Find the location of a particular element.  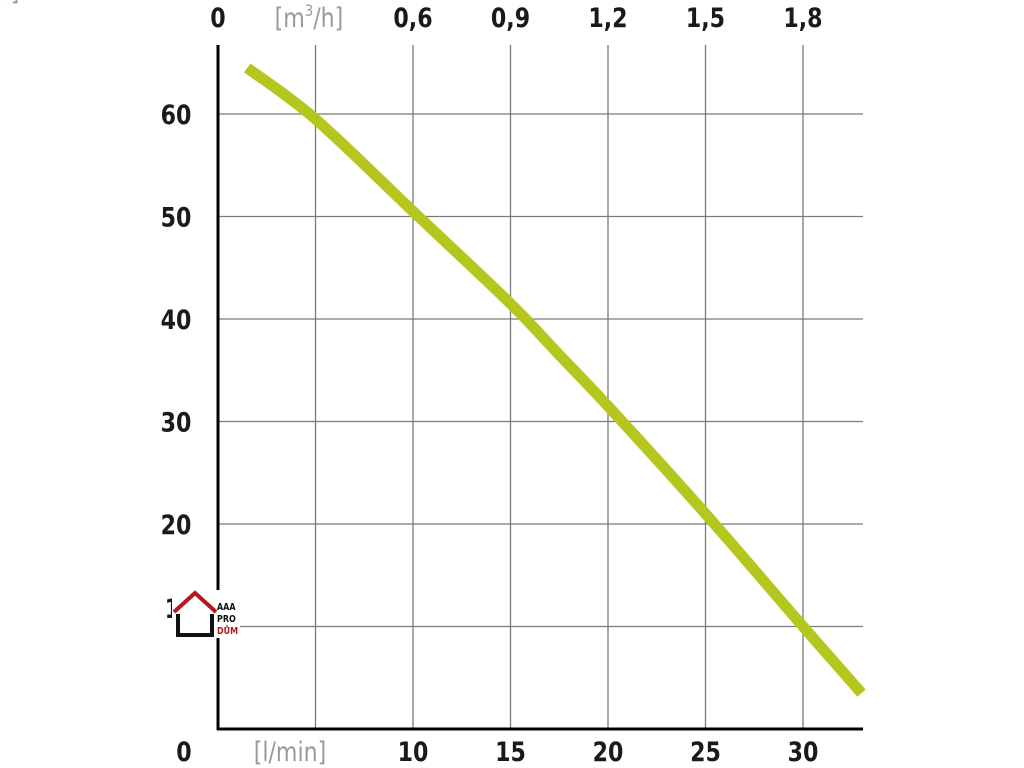

x-top-tick-label: 1,8 is located at coordinates (802, 18).